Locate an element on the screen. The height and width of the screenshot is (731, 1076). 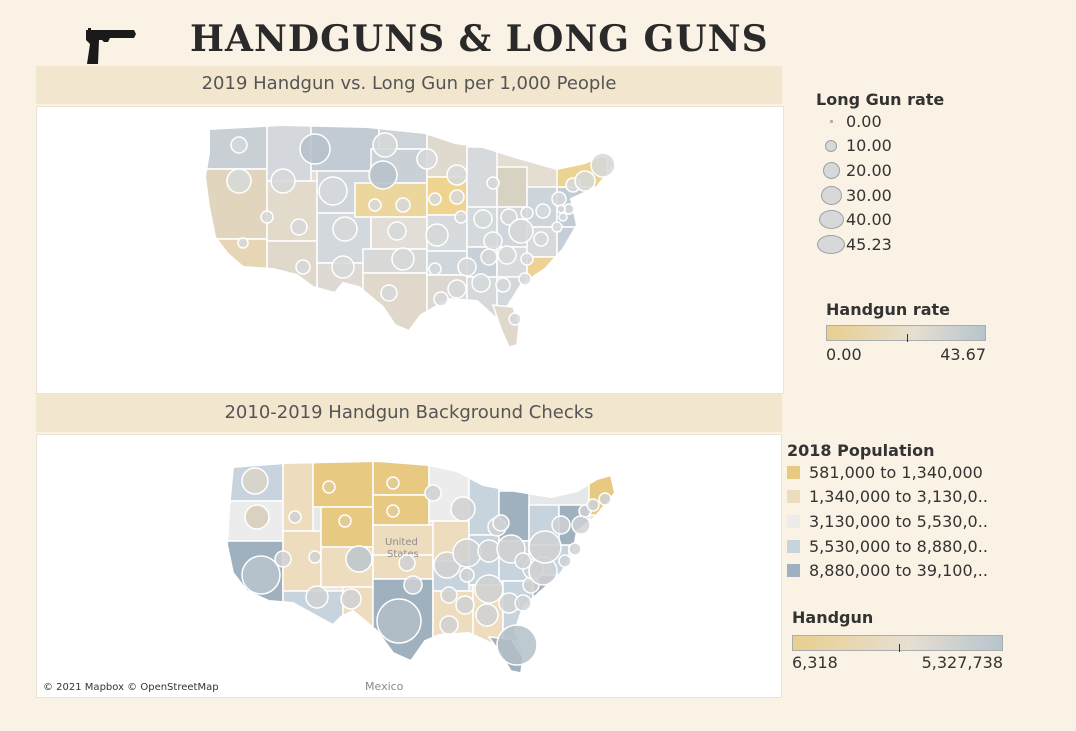
legend-item: 10.00 is located at coordinates (901, 146).